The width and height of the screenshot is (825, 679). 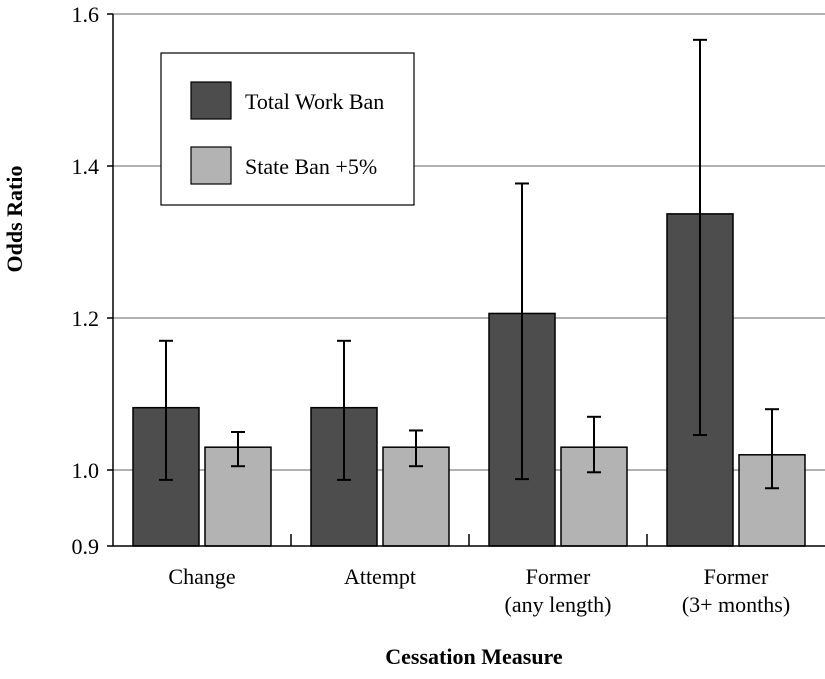 What do you see at coordinates (474, 656) in the screenshot?
I see `x-axis-title: Cessation Measure` at bounding box center [474, 656].